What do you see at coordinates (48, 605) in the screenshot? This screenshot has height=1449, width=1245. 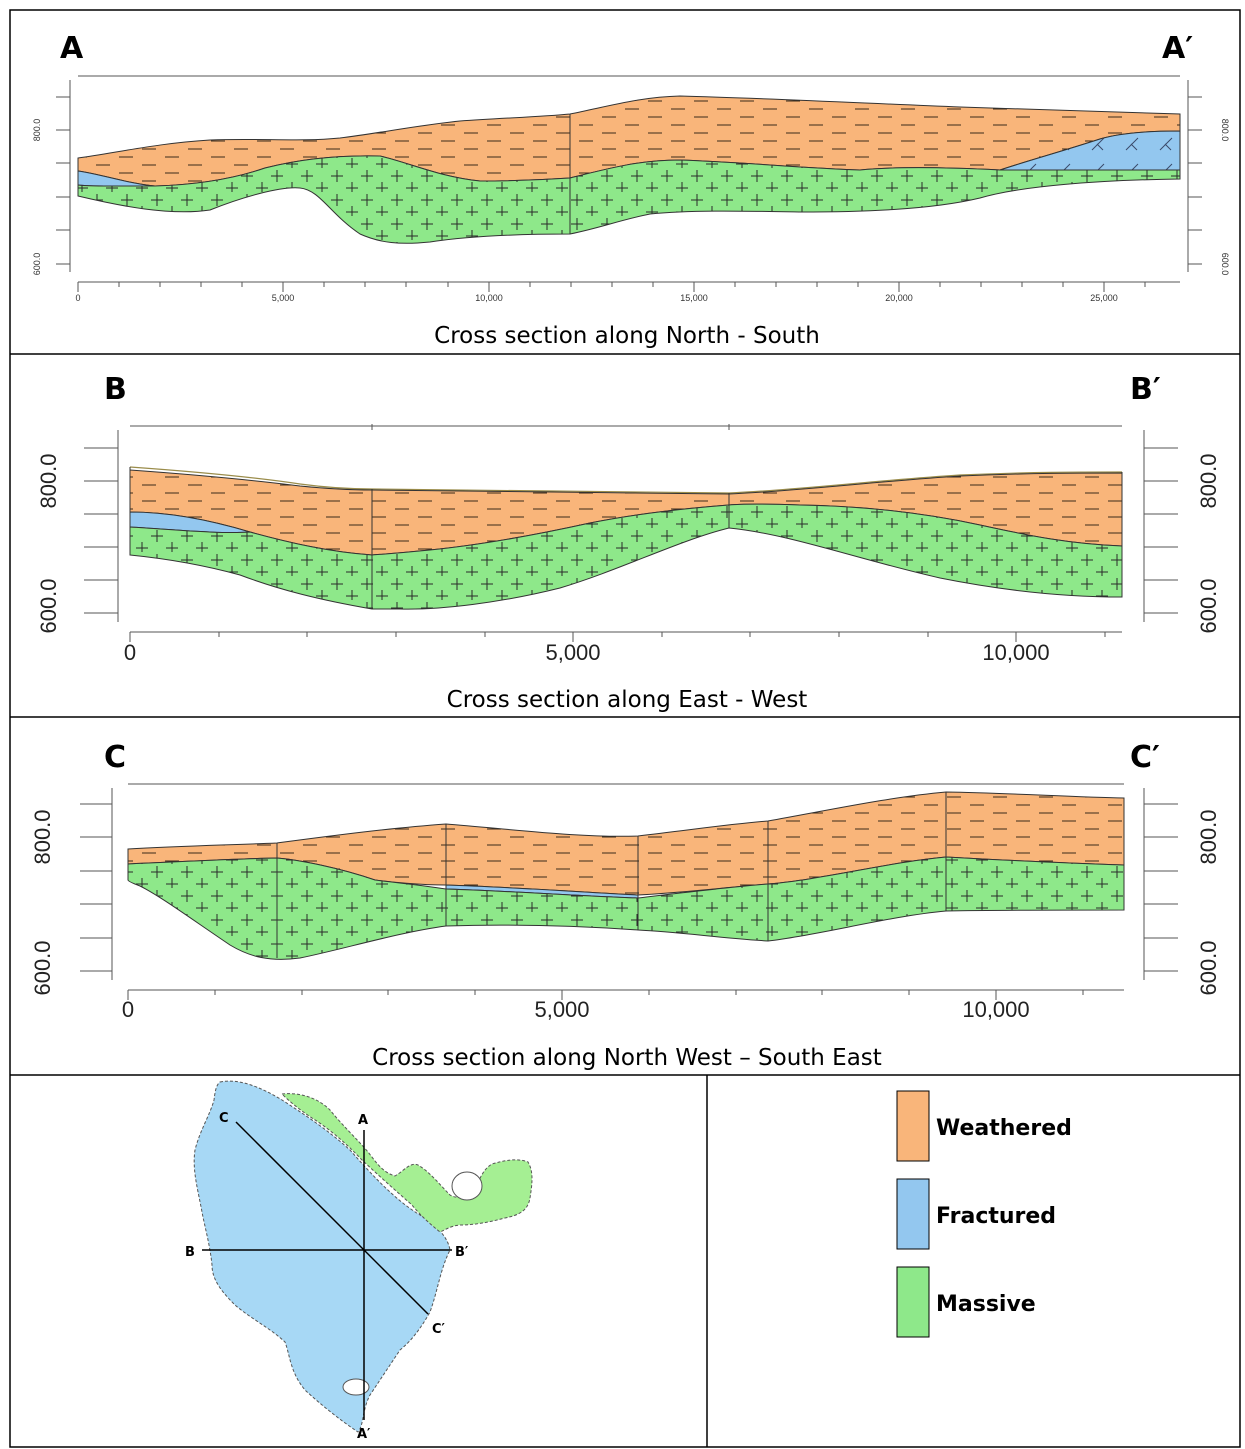 I see `section-b-depth-label-600-left: 600.0` at bounding box center [48, 605].